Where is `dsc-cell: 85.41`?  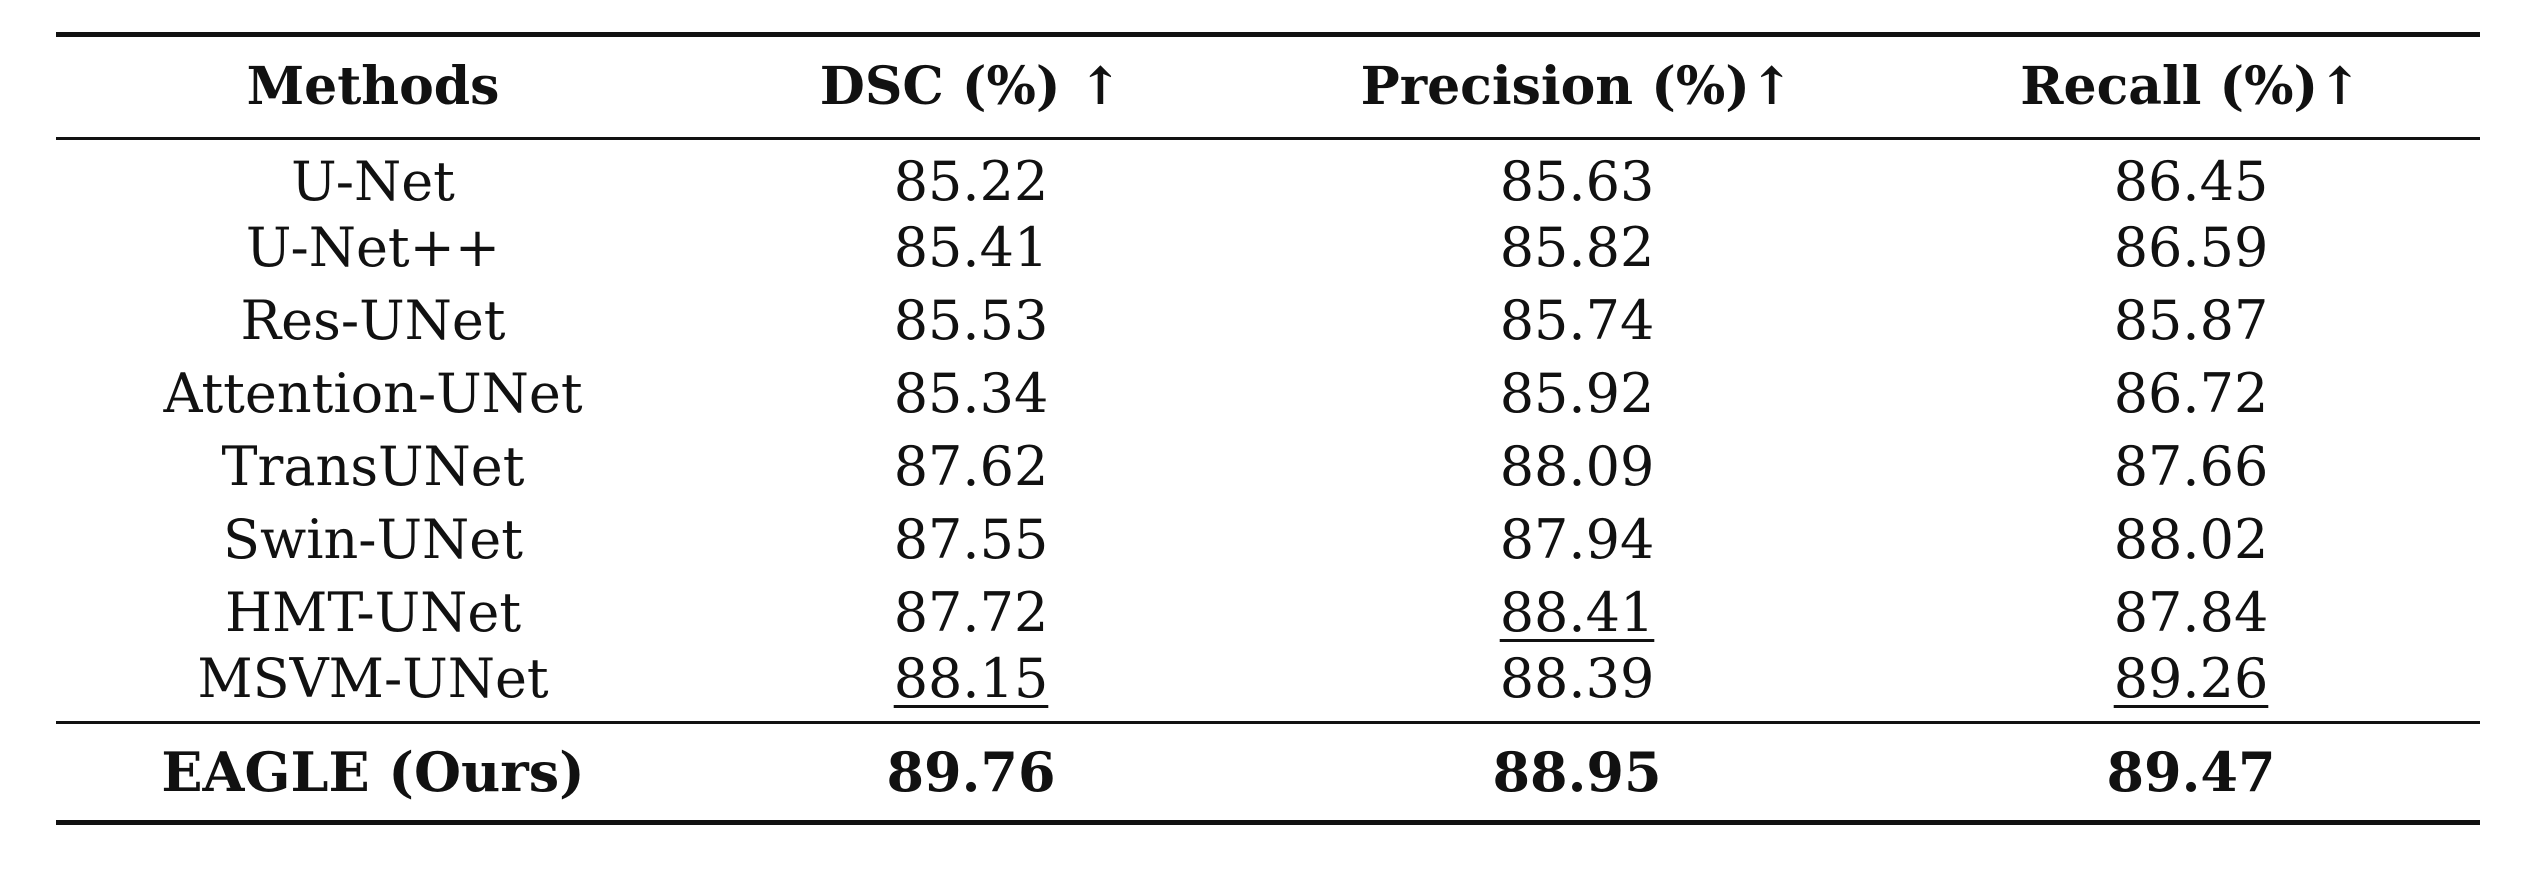 dsc-cell: 85.41 is located at coordinates (971, 247).